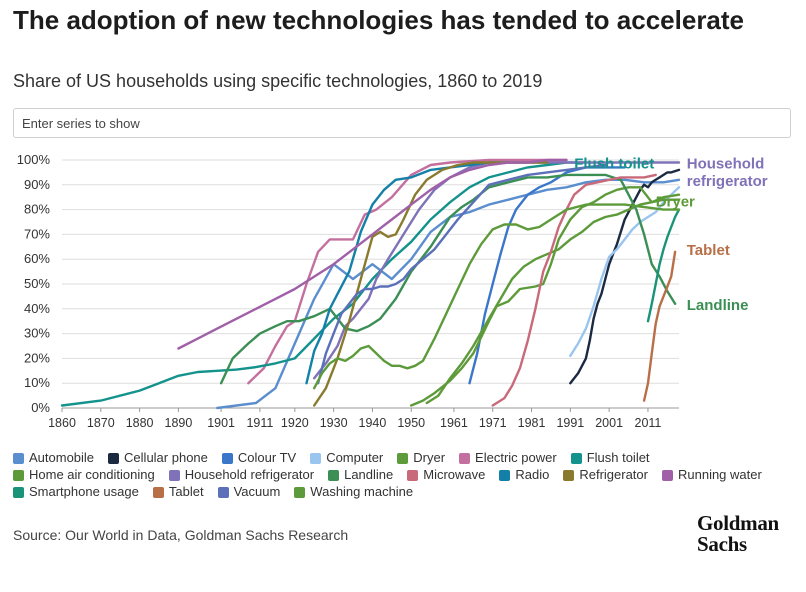 Image resolution: width=806 pixels, height=592 pixels. Describe the element at coordinates (37, 283) in the screenshot. I see `y-tick-label: 50%` at that location.